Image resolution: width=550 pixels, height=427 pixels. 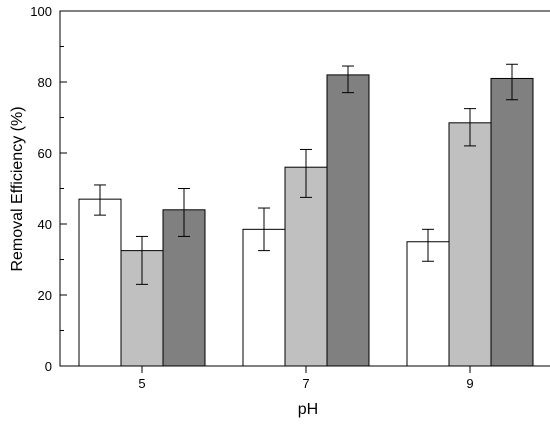 I want to click on y-tick-label: 40, so click(x=45, y=224).